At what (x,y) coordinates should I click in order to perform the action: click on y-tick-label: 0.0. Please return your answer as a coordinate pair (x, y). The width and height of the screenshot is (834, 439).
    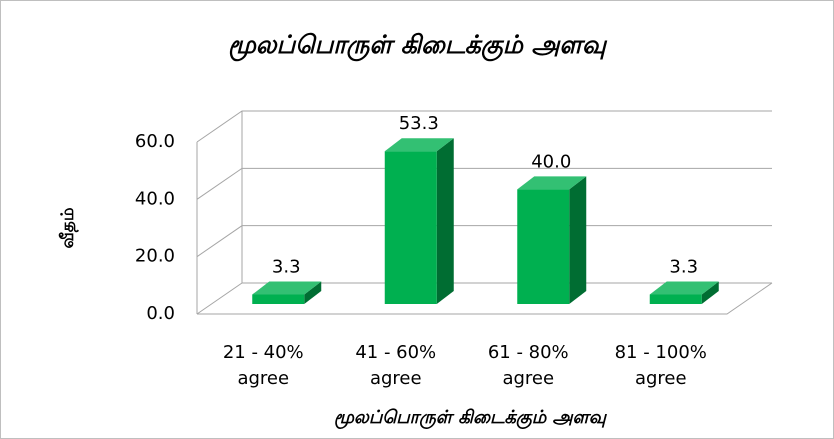
    Looking at the image, I should click on (160, 313).